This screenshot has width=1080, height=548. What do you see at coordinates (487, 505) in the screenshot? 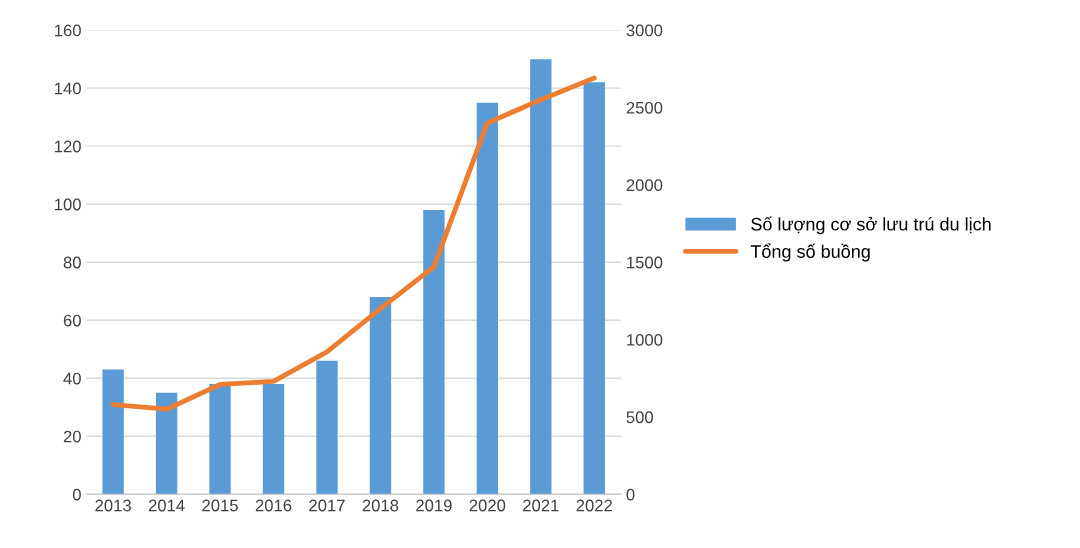
I see `x-tick-label: 2020` at bounding box center [487, 505].